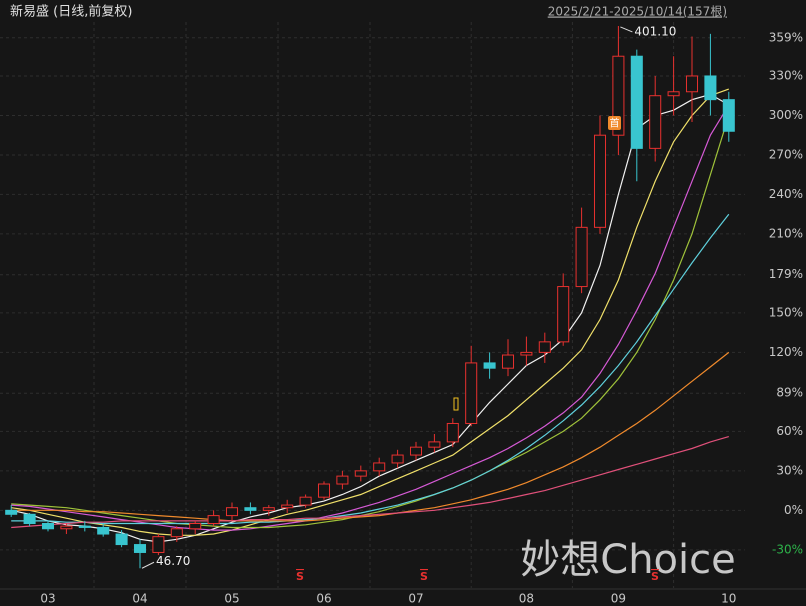 Image resolution: width=806 pixels, height=606 pixels. What do you see at coordinates (786, 233) in the screenshot?
I see `y-tick-label: 210%` at bounding box center [786, 233].